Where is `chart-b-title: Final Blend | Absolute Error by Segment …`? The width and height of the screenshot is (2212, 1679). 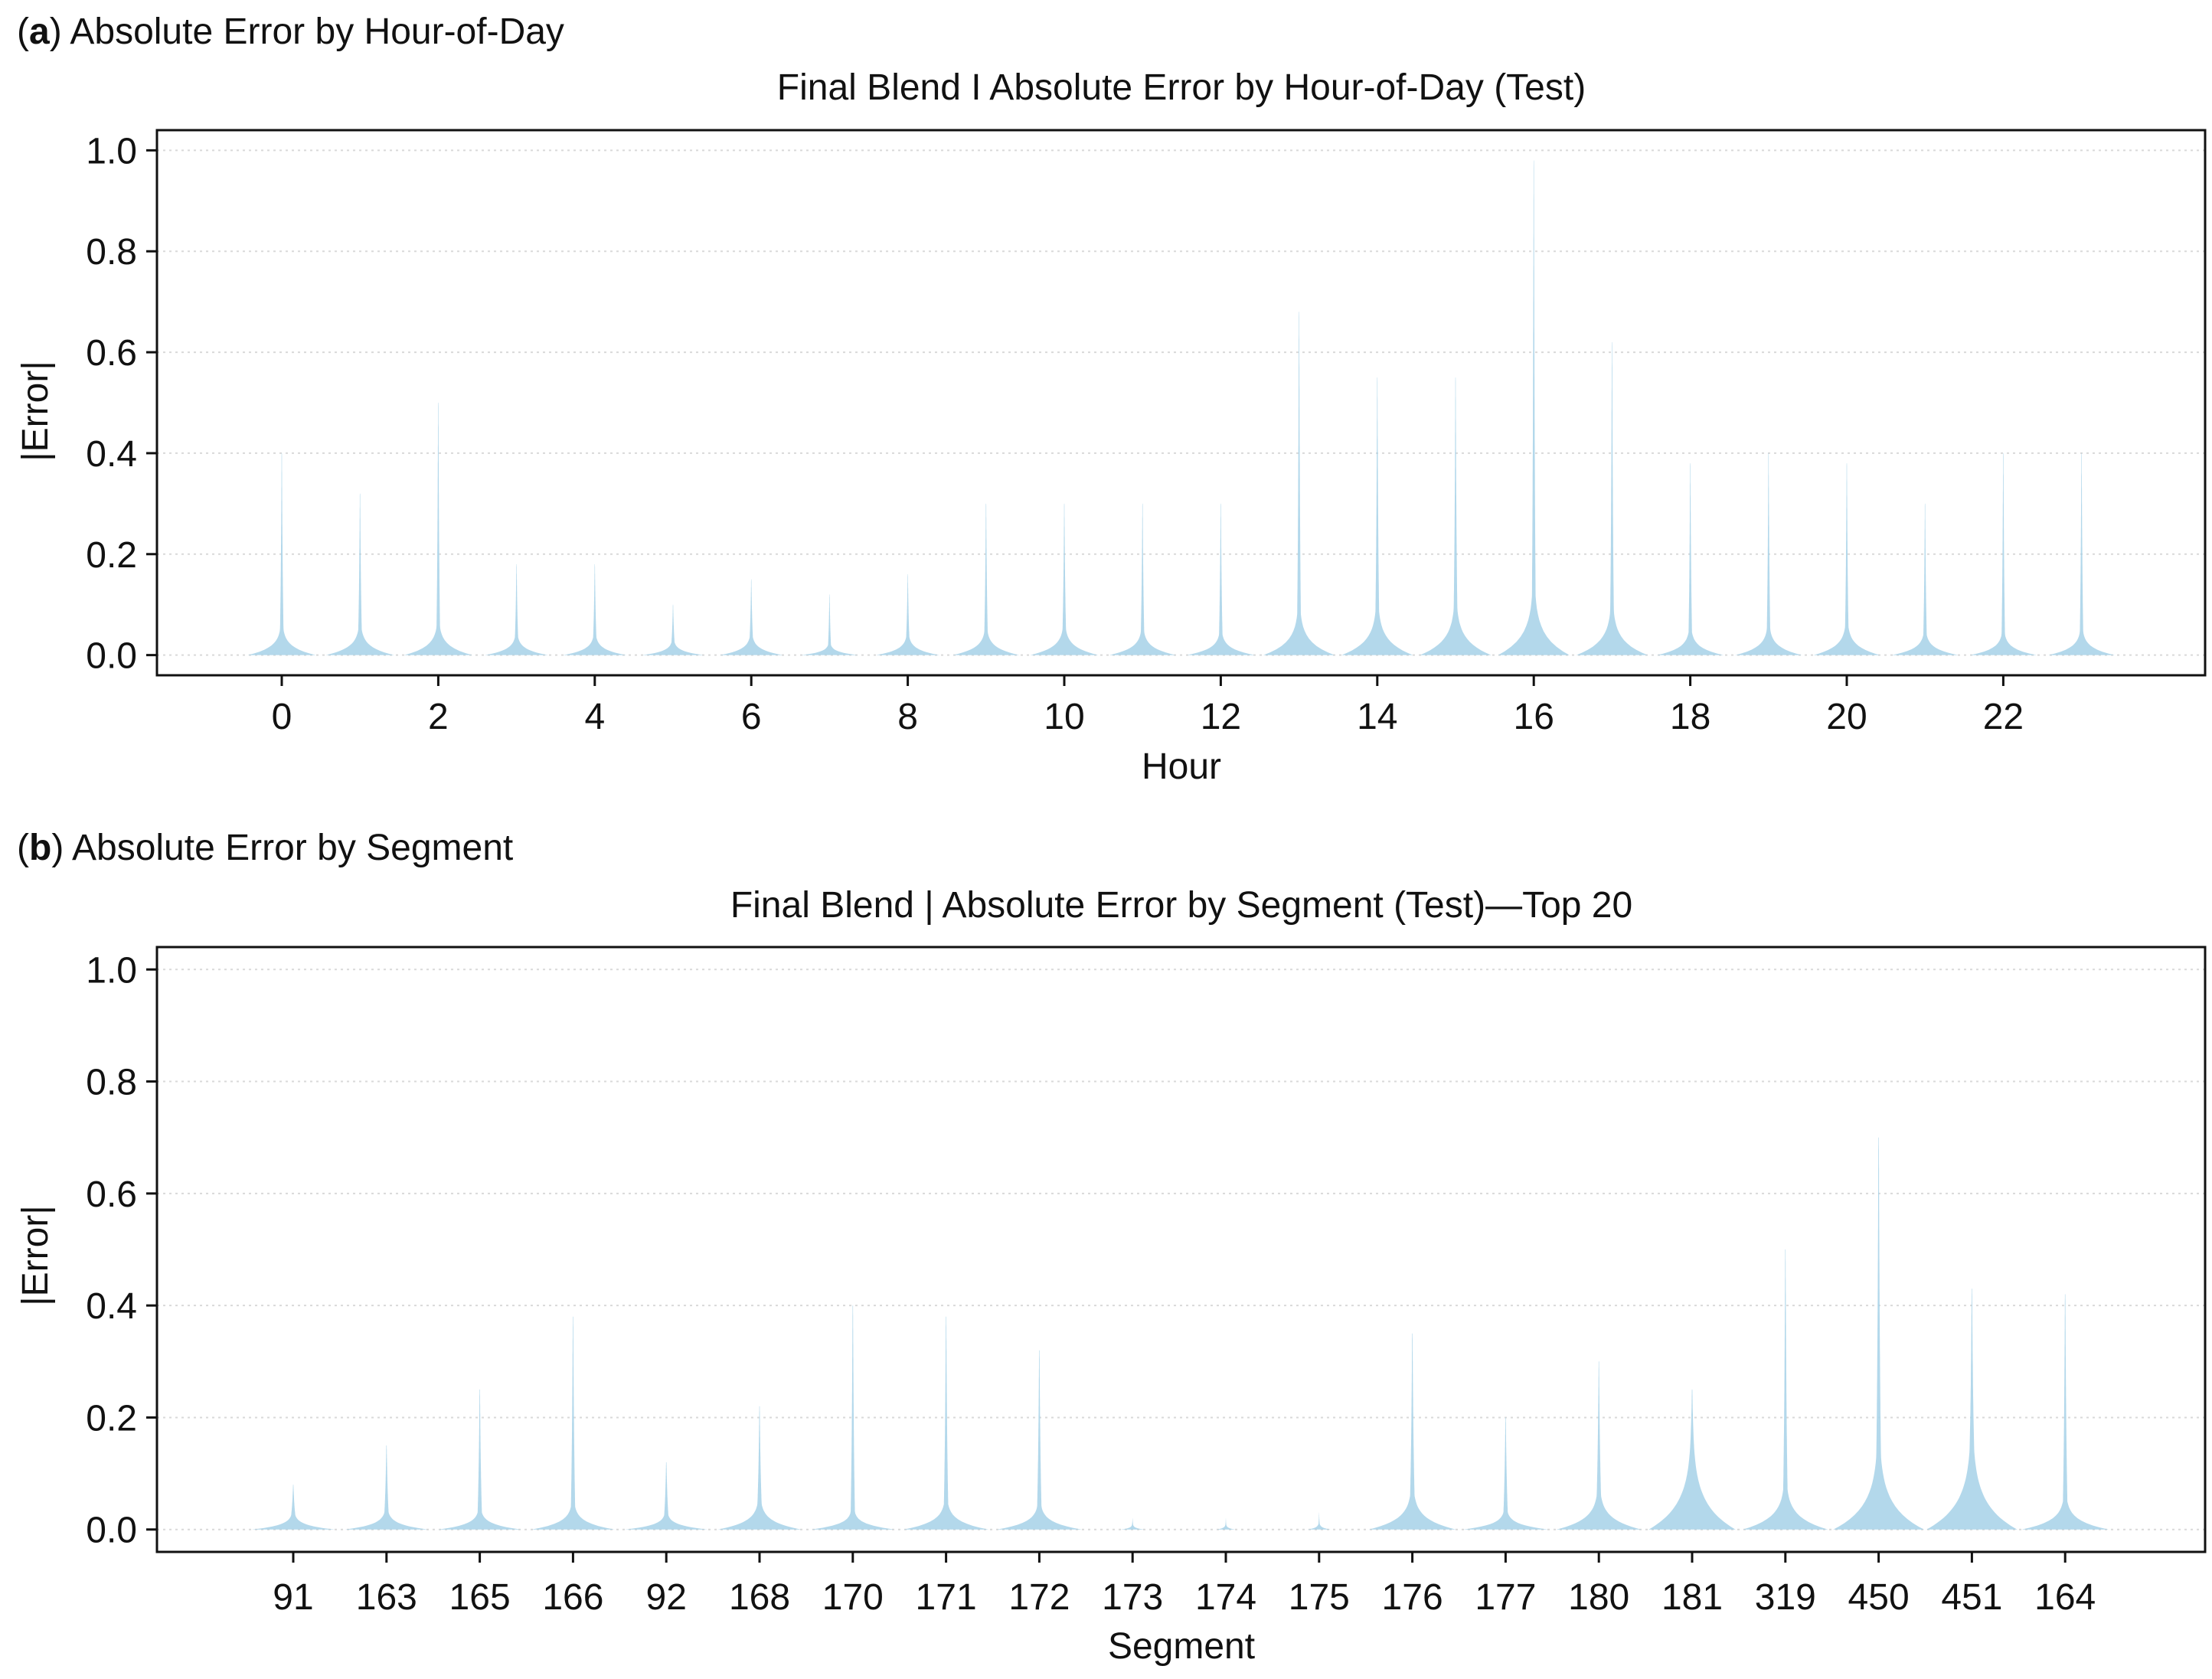
chart-b-title: Final Blend | Absolute Error by Segment … is located at coordinates (1181, 905).